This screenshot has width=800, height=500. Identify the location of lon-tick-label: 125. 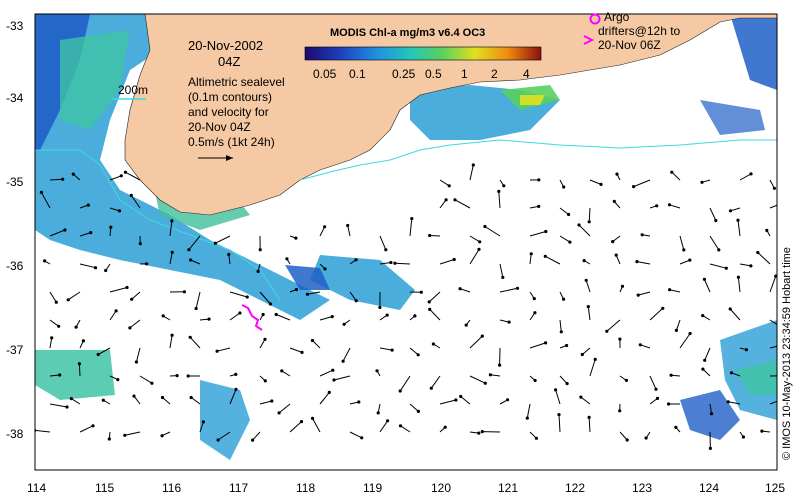
(775, 488).